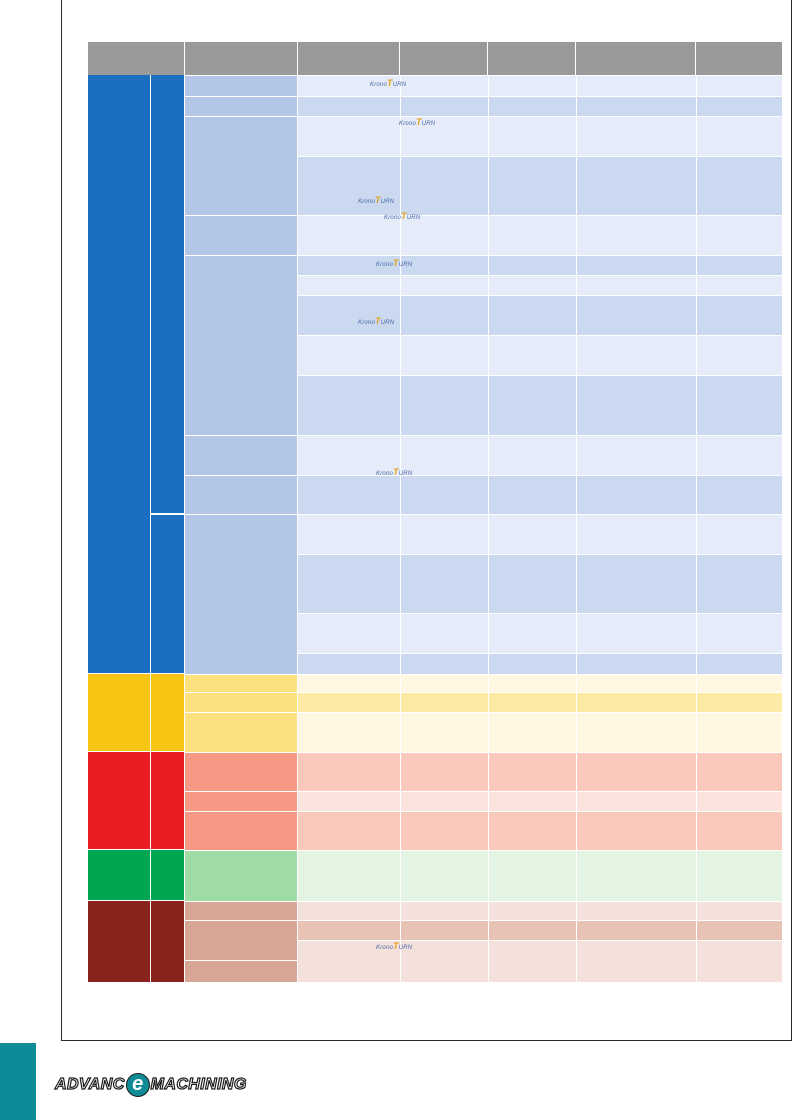  Describe the element at coordinates (136, 58) in the screenshot. I see `header-cell-material` at that location.